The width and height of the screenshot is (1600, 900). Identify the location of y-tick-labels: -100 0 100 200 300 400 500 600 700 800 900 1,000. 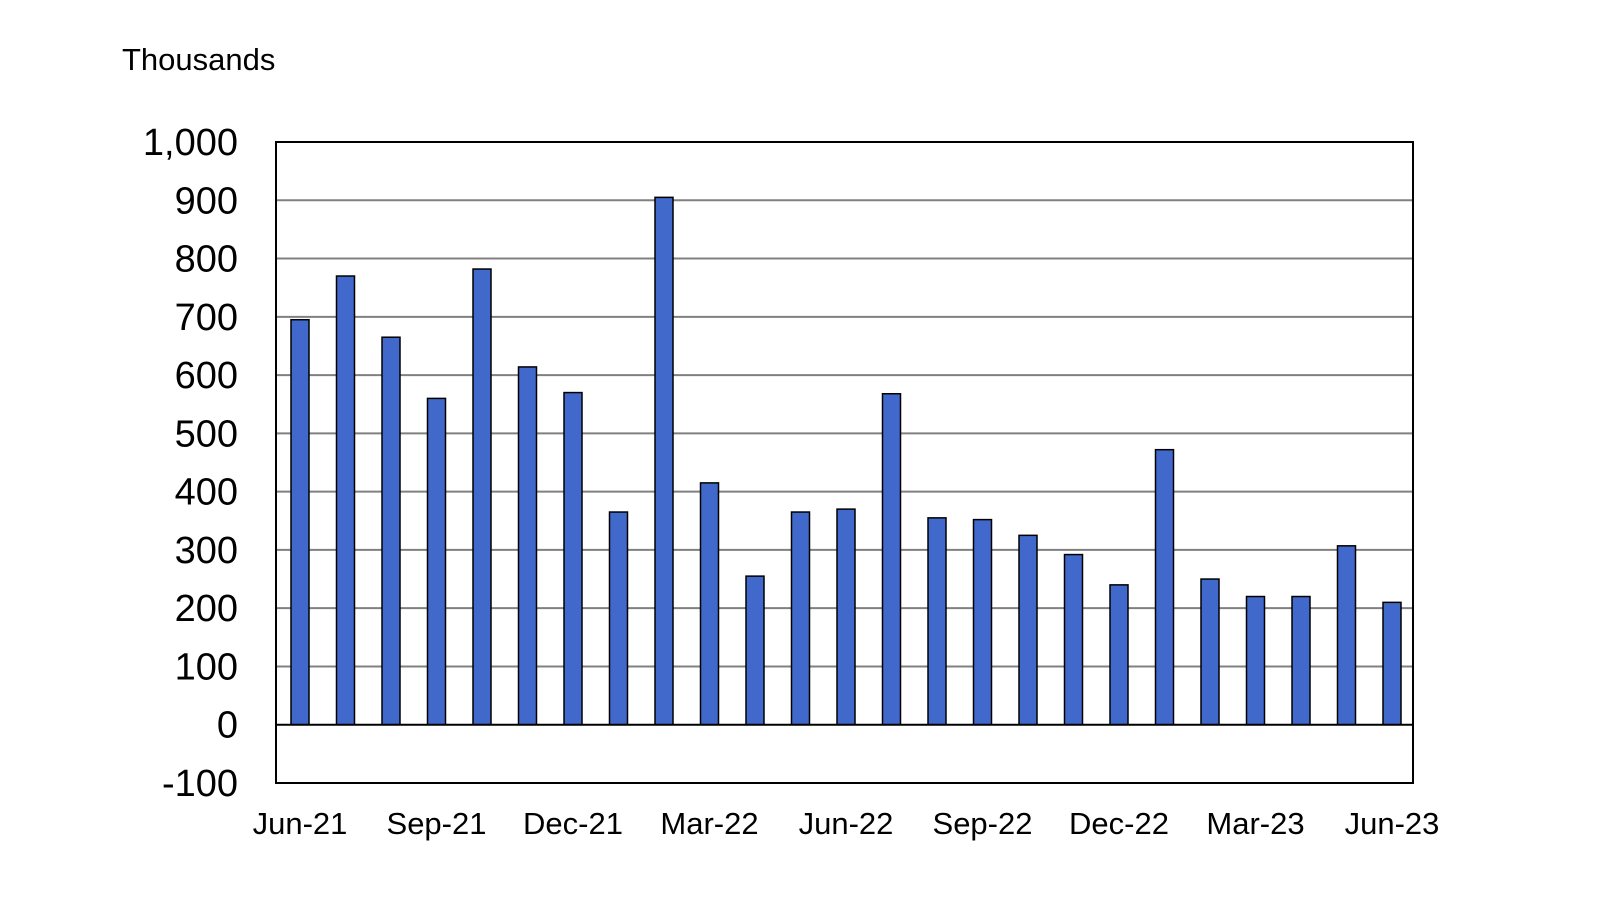
(190, 463).